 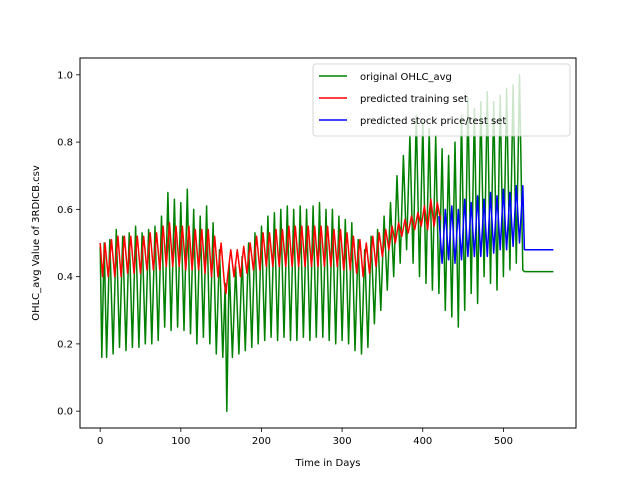 What do you see at coordinates (305, 437) in the screenshot?
I see `x-axis-ticks: 0 100 200 300 400 500` at bounding box center [305, 437].